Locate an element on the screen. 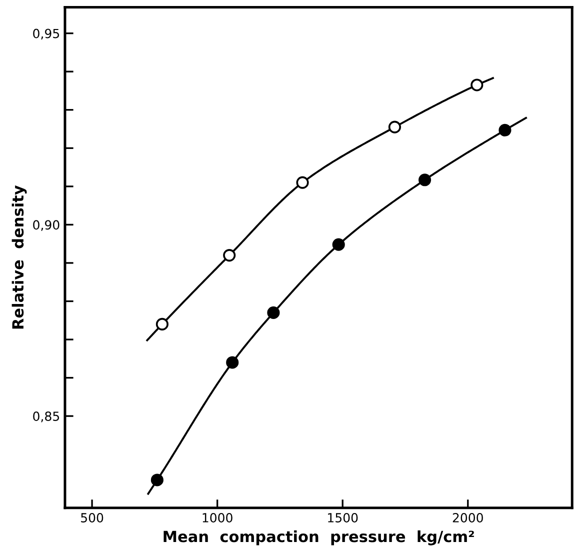 The height and width of the screenshot is (560, 575). x-tick-label: 1000 is located at coordinates (217, 517).